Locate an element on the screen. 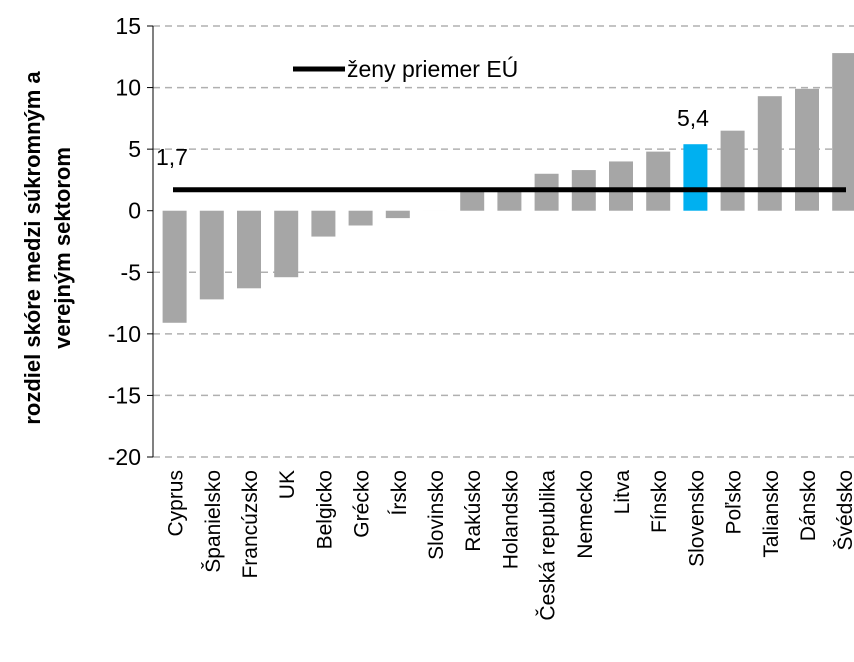 The image size is (854, 662). x-tick-label: Slovensko is located at coordinates (696, 518).